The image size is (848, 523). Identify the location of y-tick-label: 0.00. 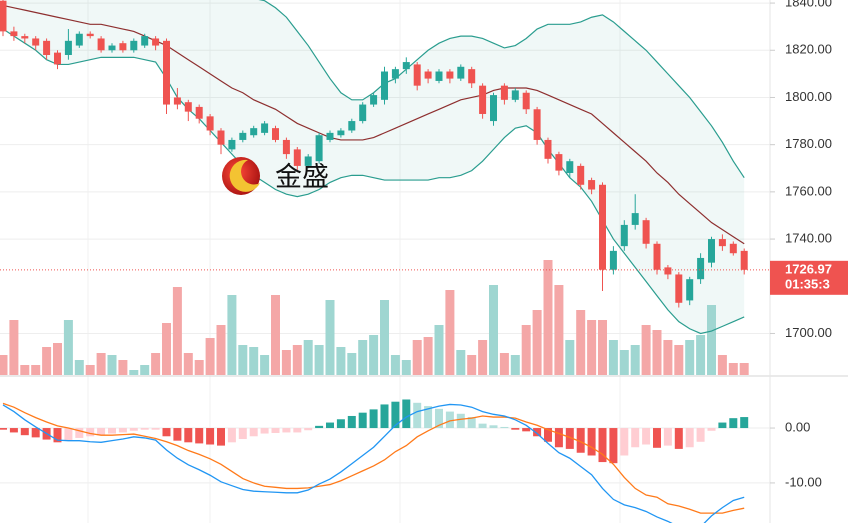
(797, 426).